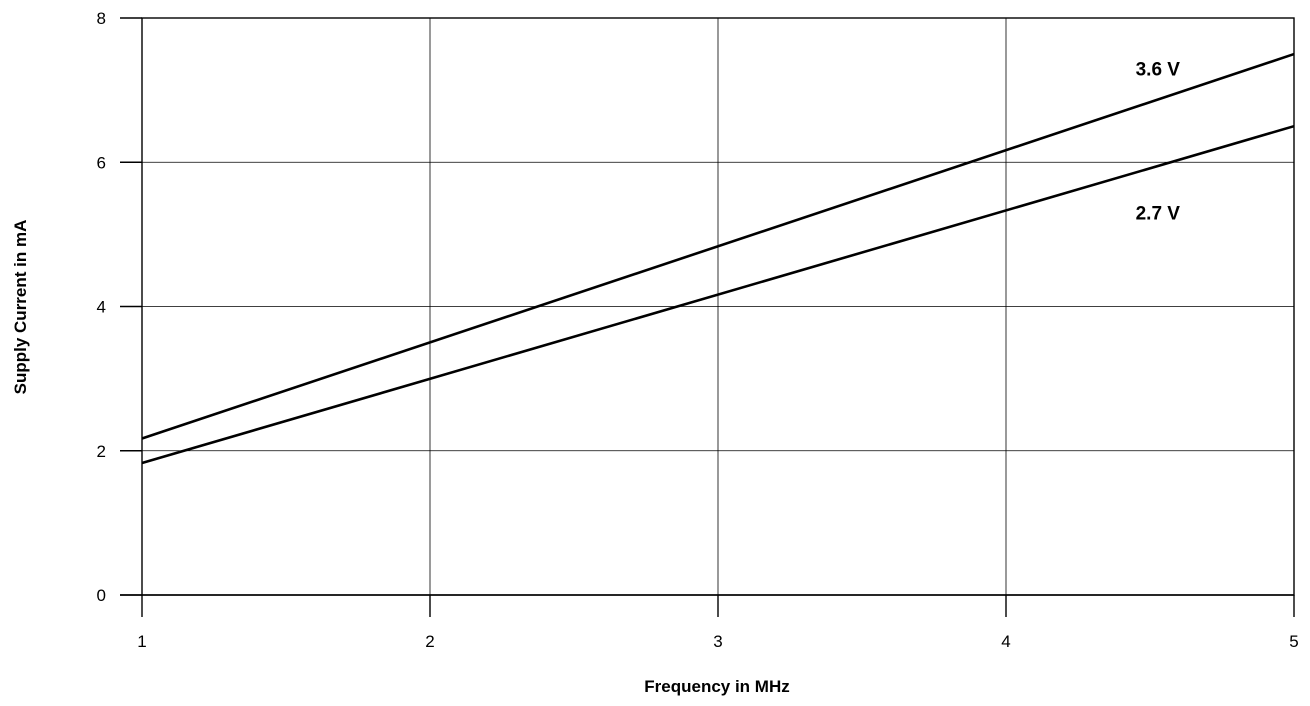  I want to click on y-tick-label: 4, so click(101, 307).